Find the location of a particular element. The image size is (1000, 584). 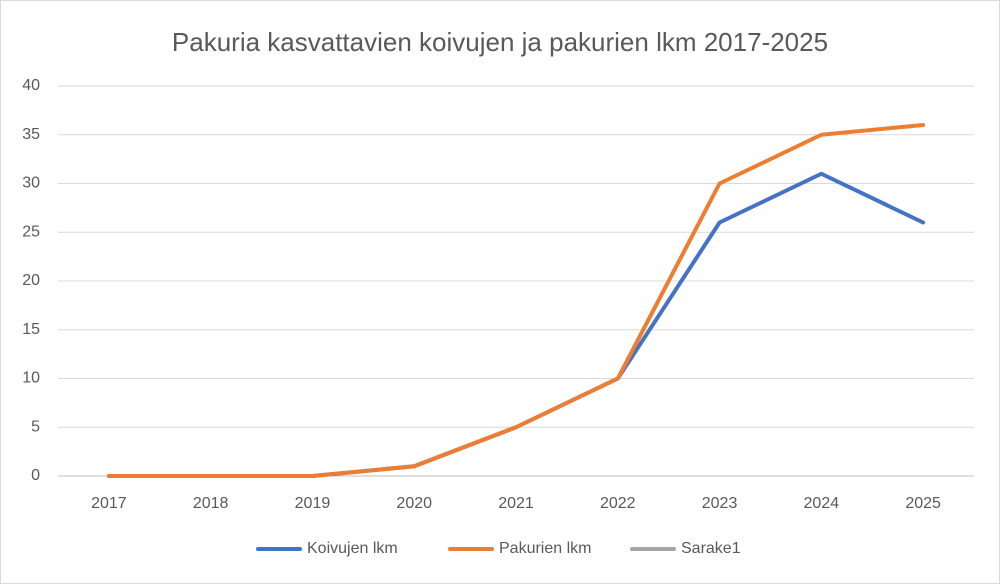

y-tick-label: 35 is located at coordinates (31, 134).